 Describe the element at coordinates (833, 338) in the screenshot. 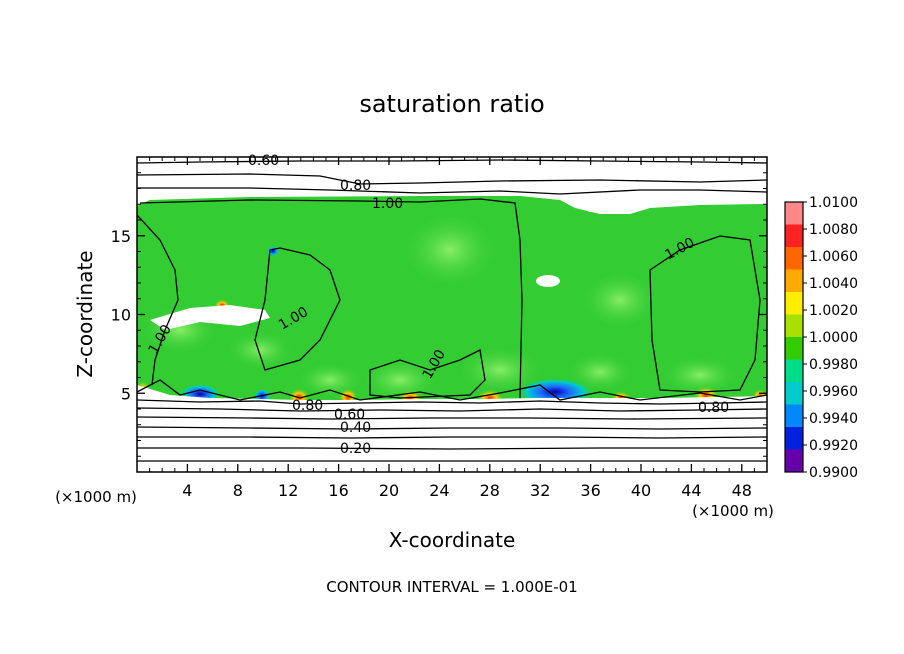

I see `colorbar-label: 1.0000` at that location.